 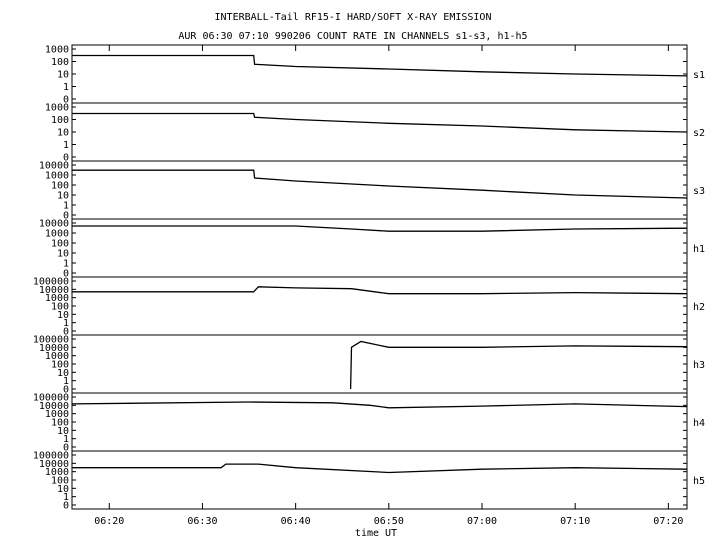 I want to click on x-axis-label: time UT, so click(x=376, y=533).